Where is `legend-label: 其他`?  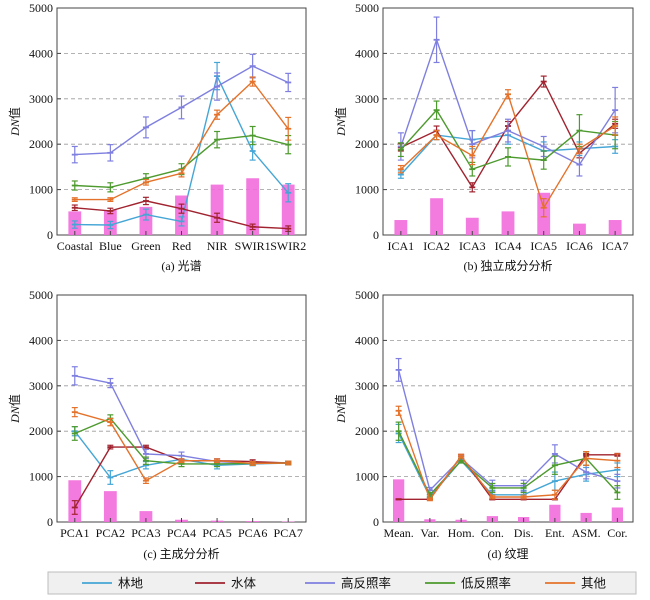 legend-label: 其他 is located at coordinates (594, 584).